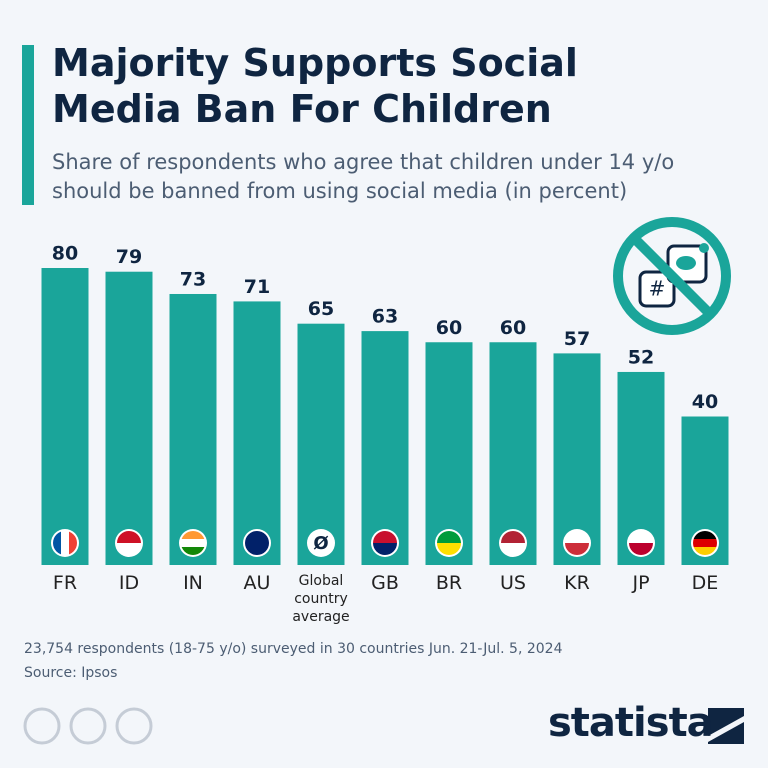 The image size is (768, 768). I want to click on flag, so click(321, 543).